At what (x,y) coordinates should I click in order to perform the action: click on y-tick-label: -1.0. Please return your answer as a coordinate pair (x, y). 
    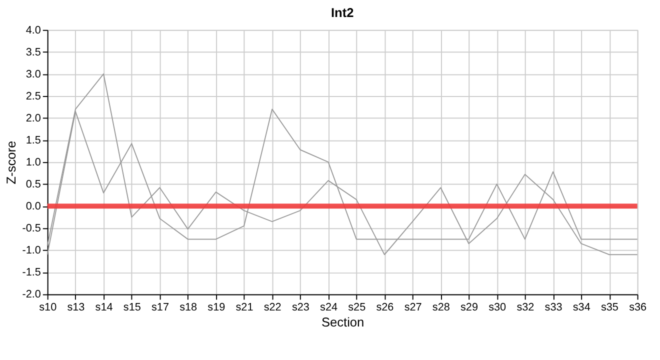
    Looking at the image, I should click on (31, 250).